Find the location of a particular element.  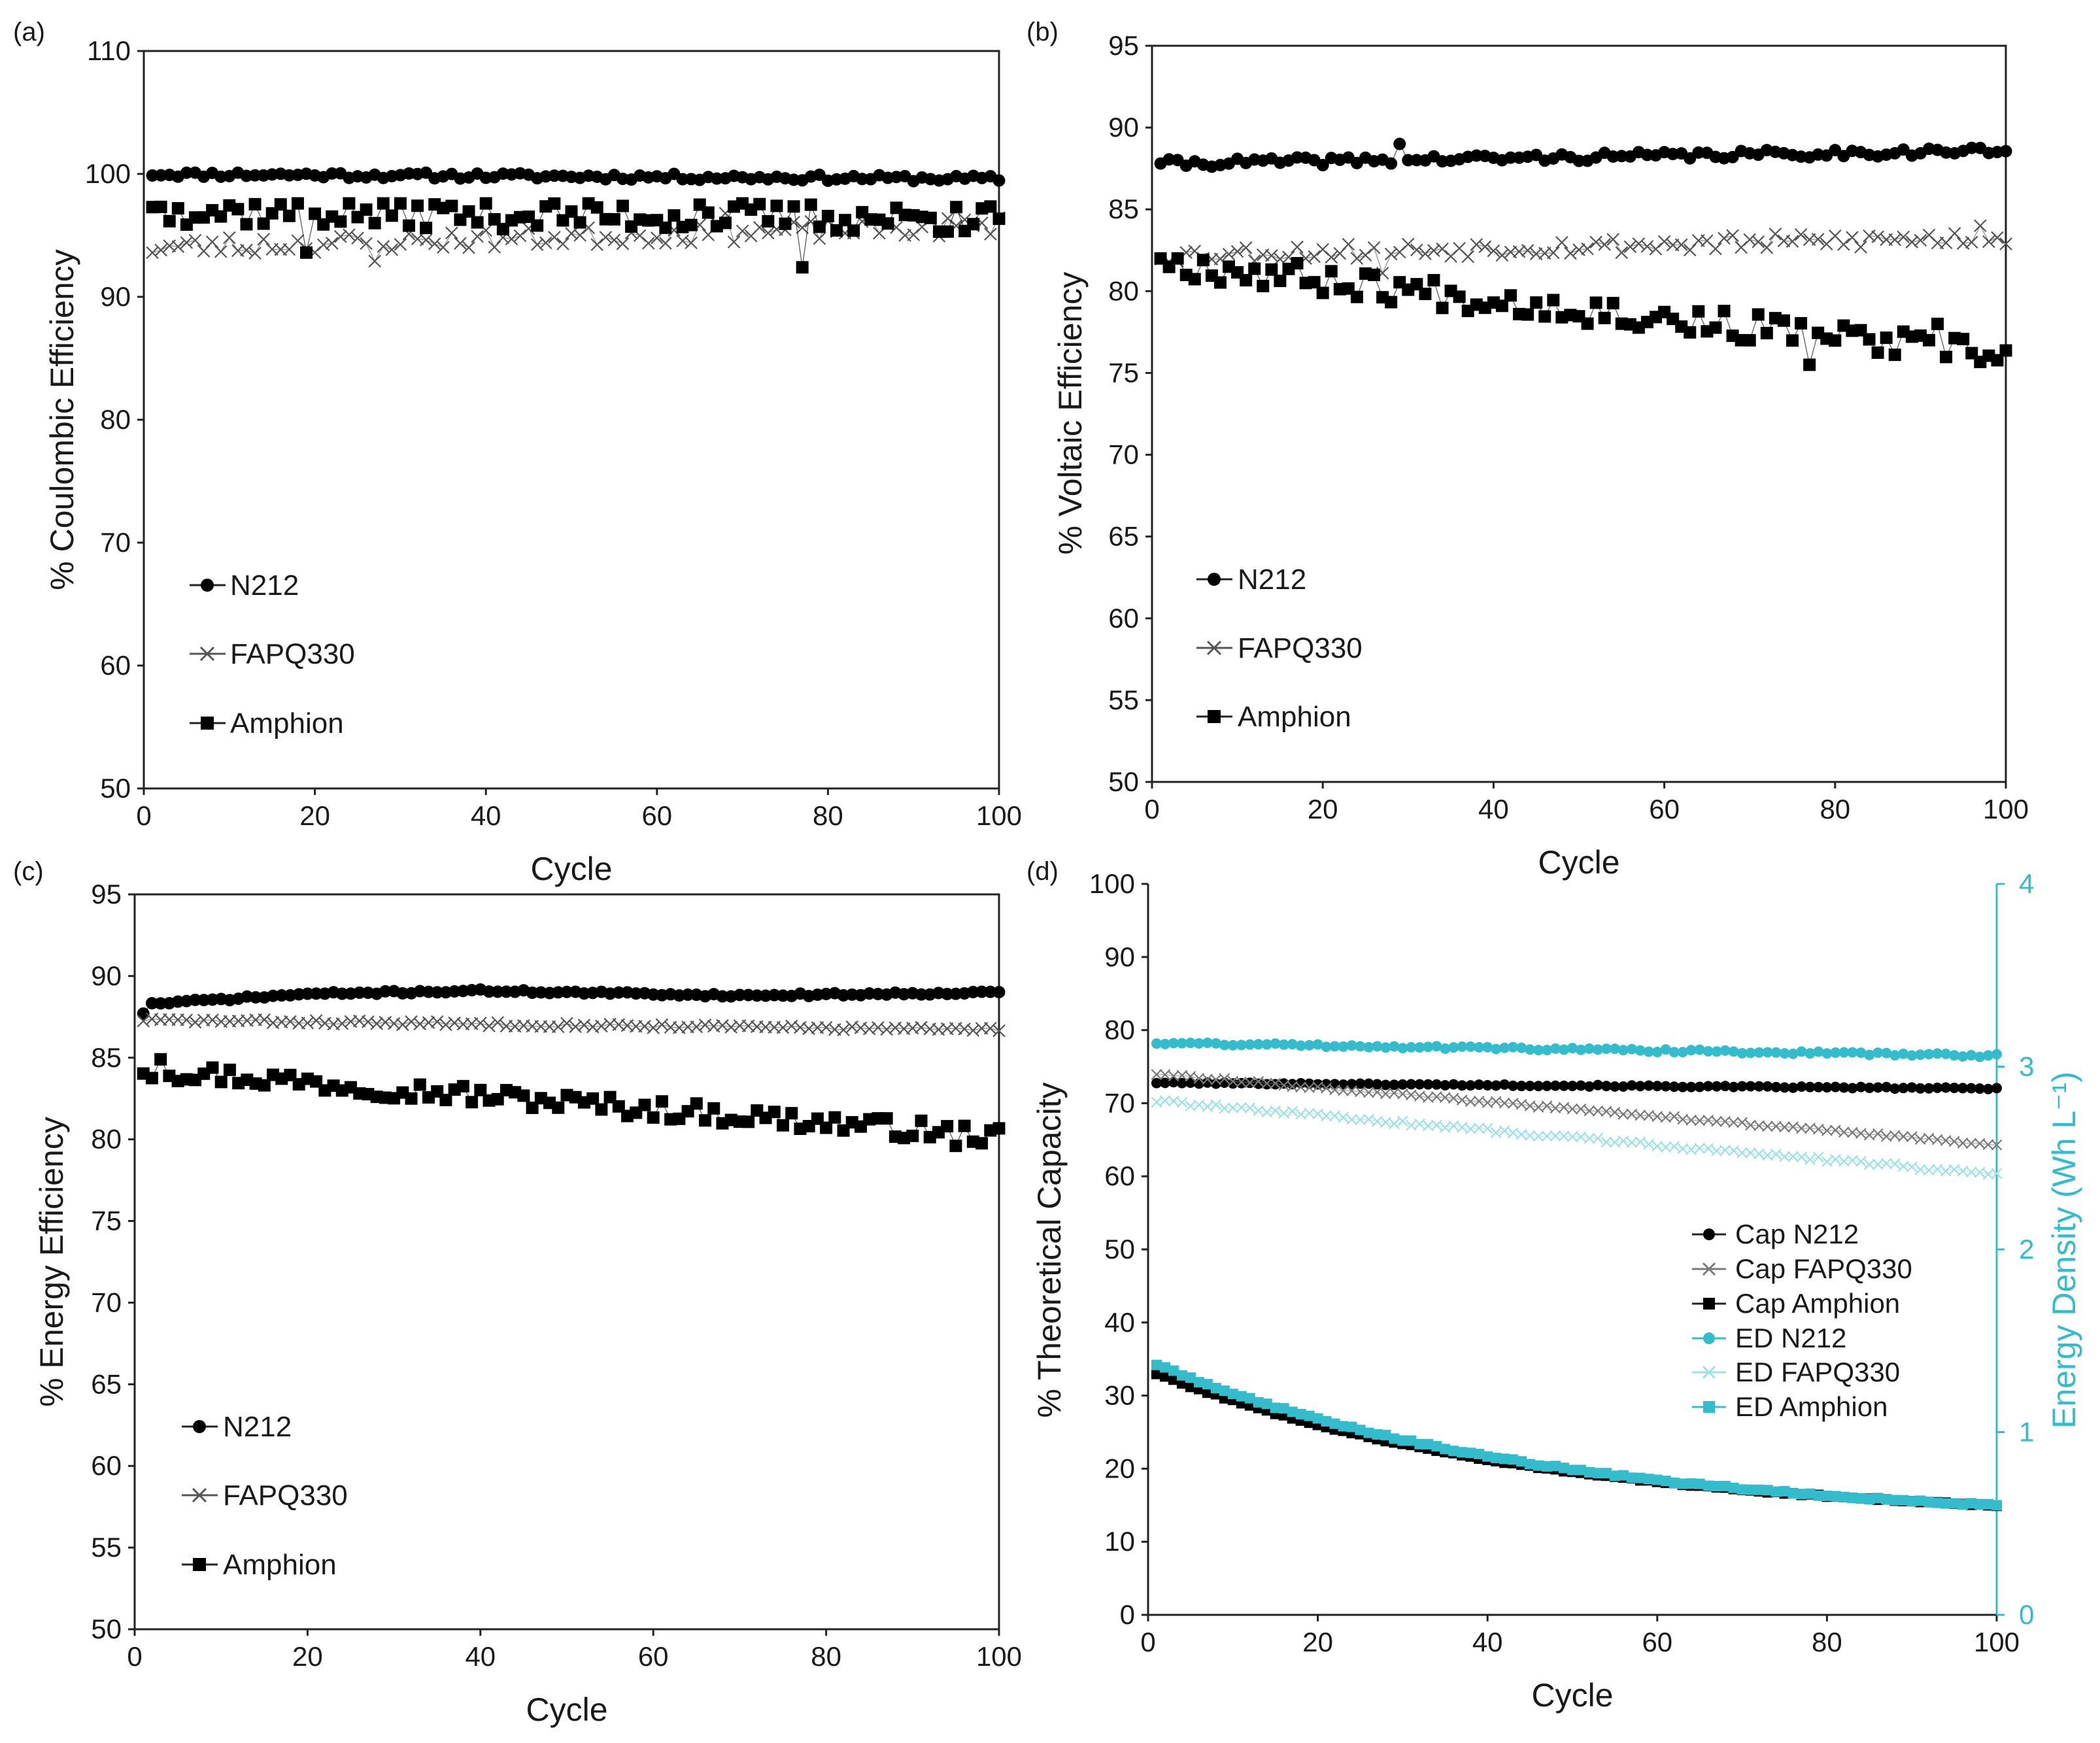

y-tick-label: 65 is located at coordinates (1123, 536).